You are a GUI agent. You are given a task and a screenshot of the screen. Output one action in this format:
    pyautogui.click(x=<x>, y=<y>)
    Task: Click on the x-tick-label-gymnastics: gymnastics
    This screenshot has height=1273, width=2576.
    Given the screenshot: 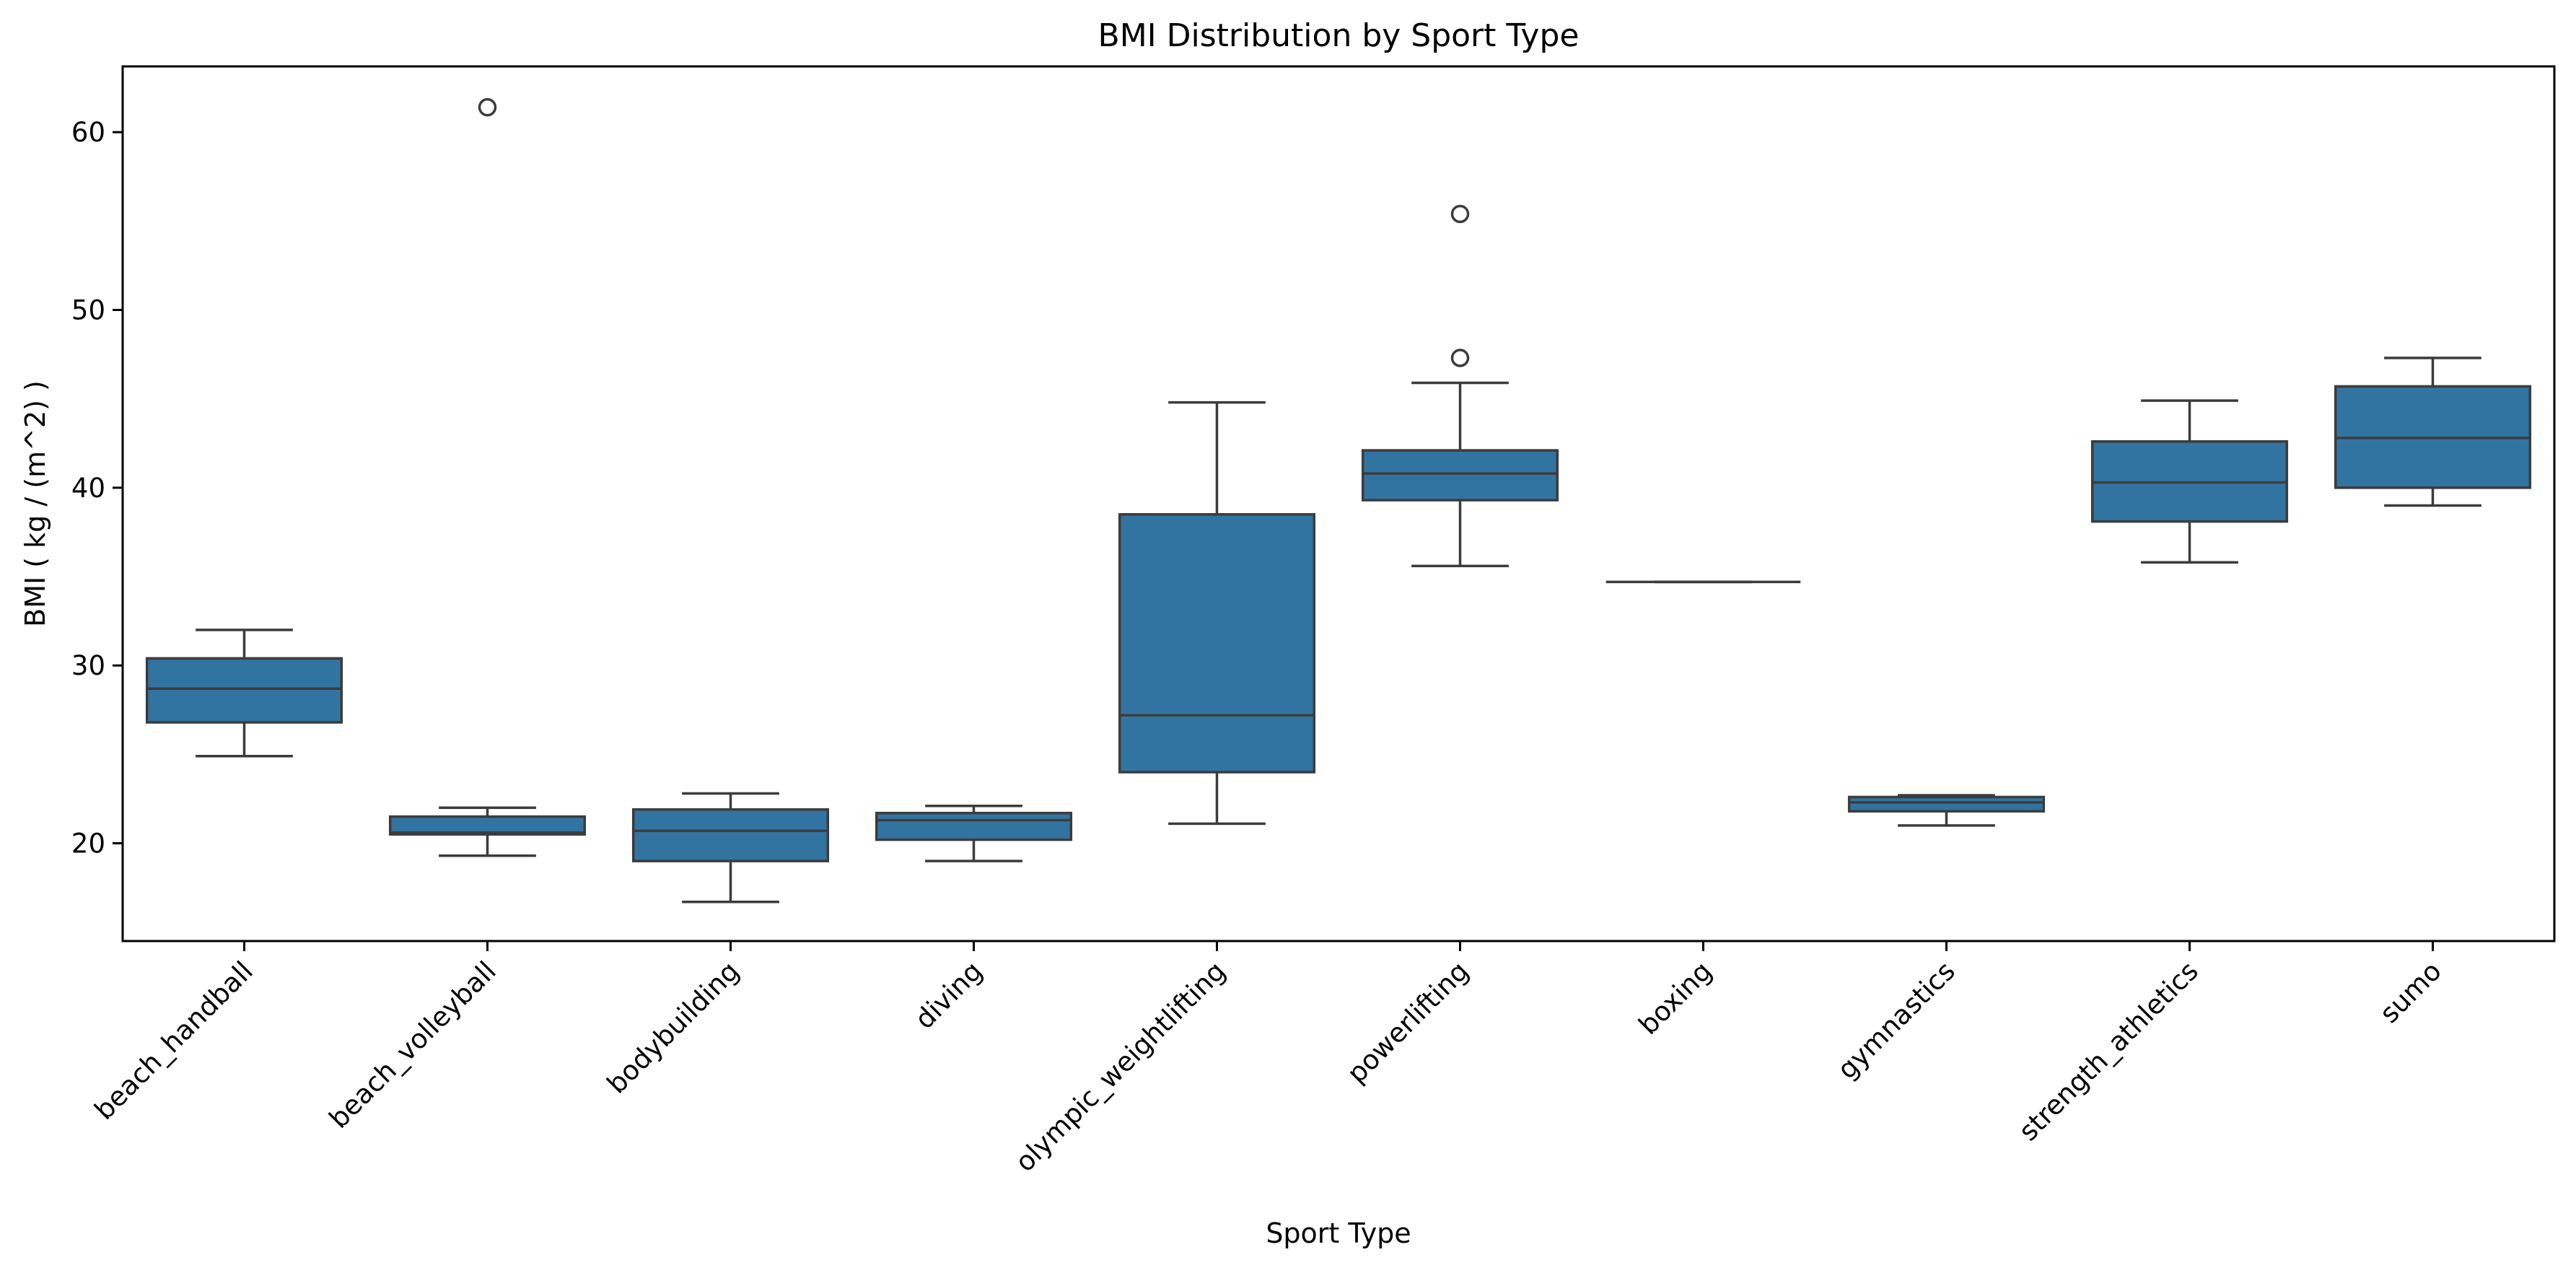 What is the action you would take?
    pyautogui.click(x=1896, y=1020)
    